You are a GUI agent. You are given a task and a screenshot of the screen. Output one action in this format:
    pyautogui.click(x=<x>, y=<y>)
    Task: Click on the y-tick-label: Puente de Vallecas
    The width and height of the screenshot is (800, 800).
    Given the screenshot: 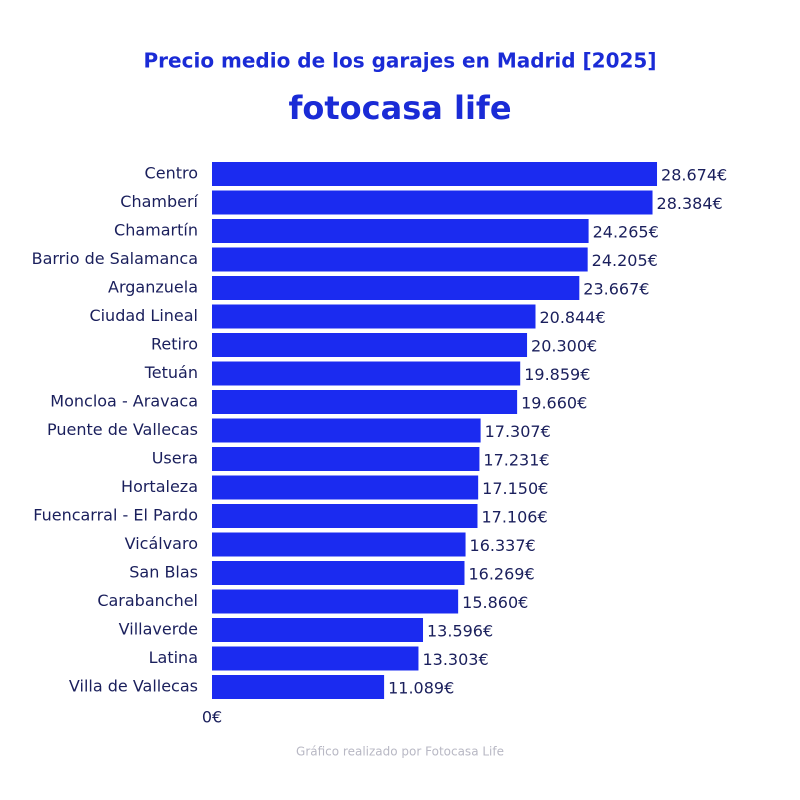 What is the action you would take?
    pyautogui.click(x=122, y=429)
    